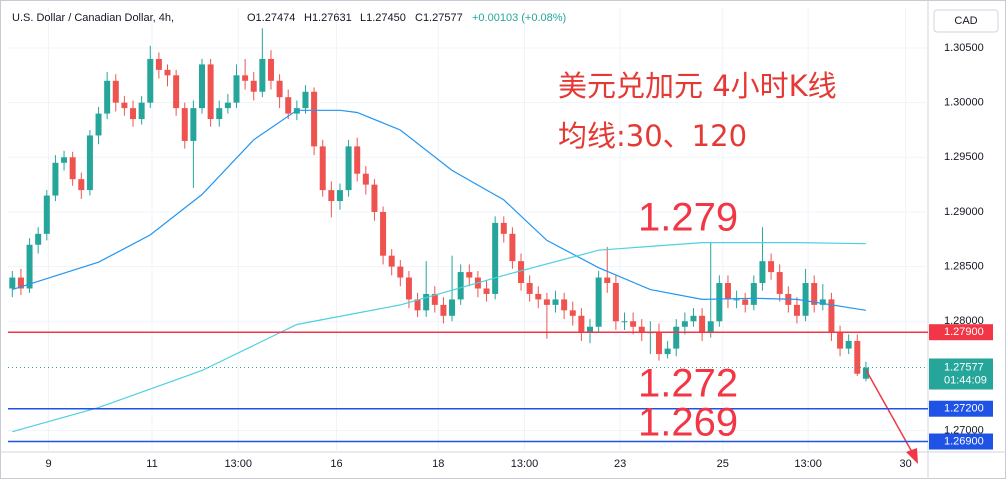 This screenshot has height=479, width=1006. I want to click on currency-button, so click(966, 21).